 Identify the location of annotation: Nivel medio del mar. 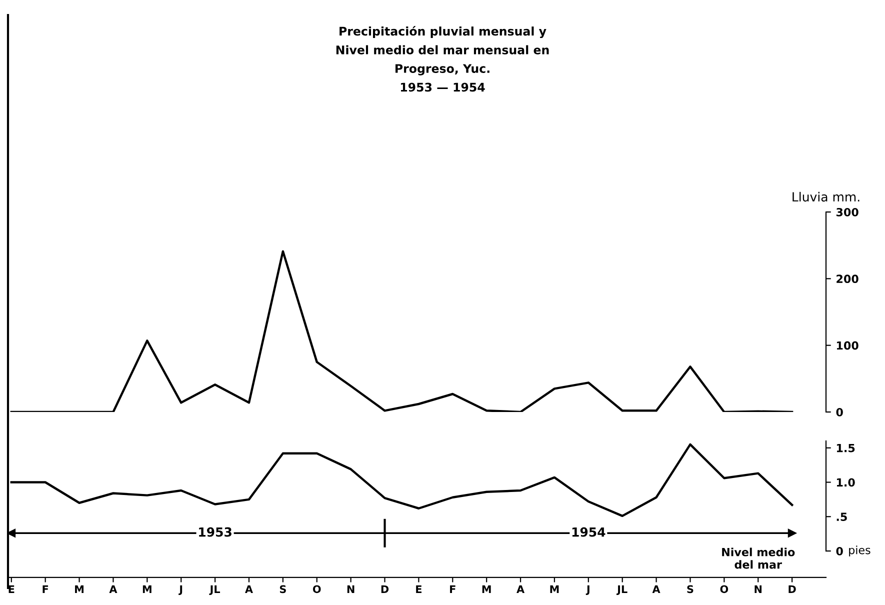
(758, 558).